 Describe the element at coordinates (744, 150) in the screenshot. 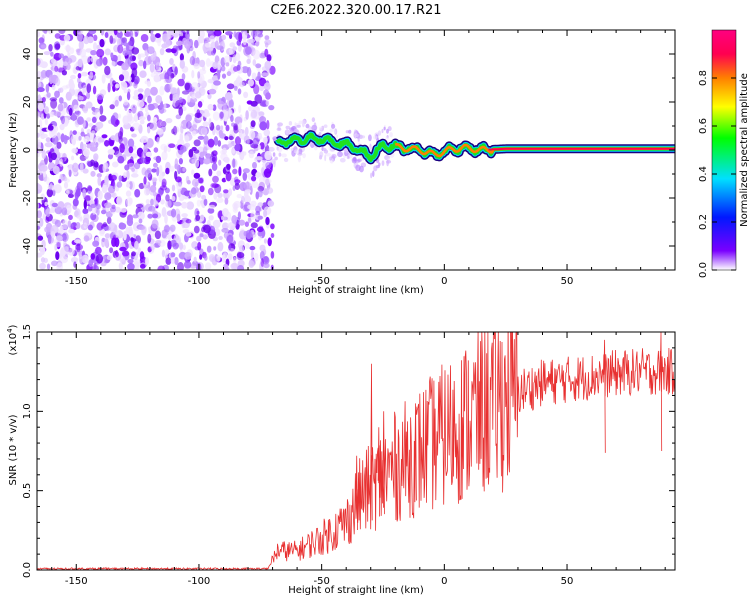

I see `colorbar-label: Normalized spectral amplitude` at that location.